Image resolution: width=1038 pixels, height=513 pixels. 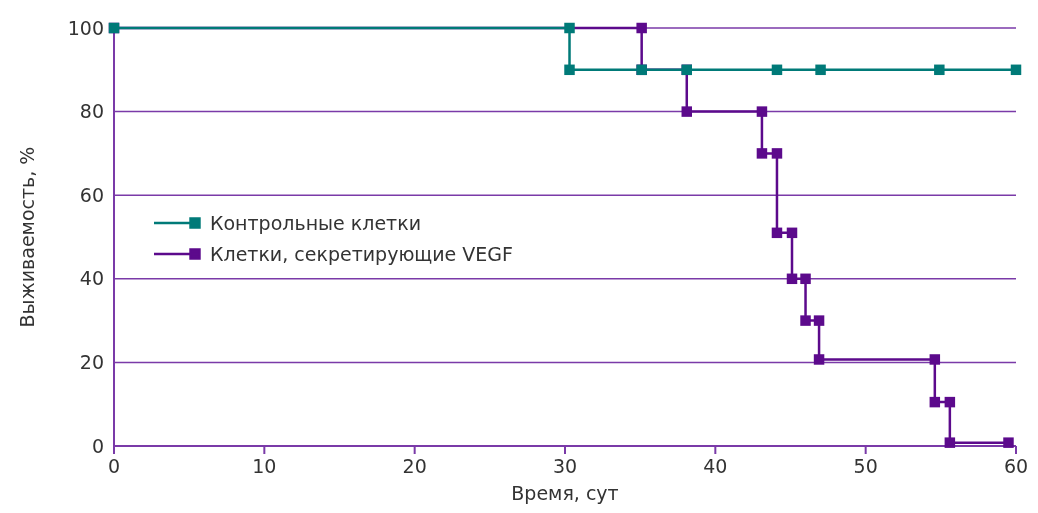 What do you see at coordinates (91, 194) in the screenshot?
I see `y-tick-label: 60` at bounding box center [91, 194].